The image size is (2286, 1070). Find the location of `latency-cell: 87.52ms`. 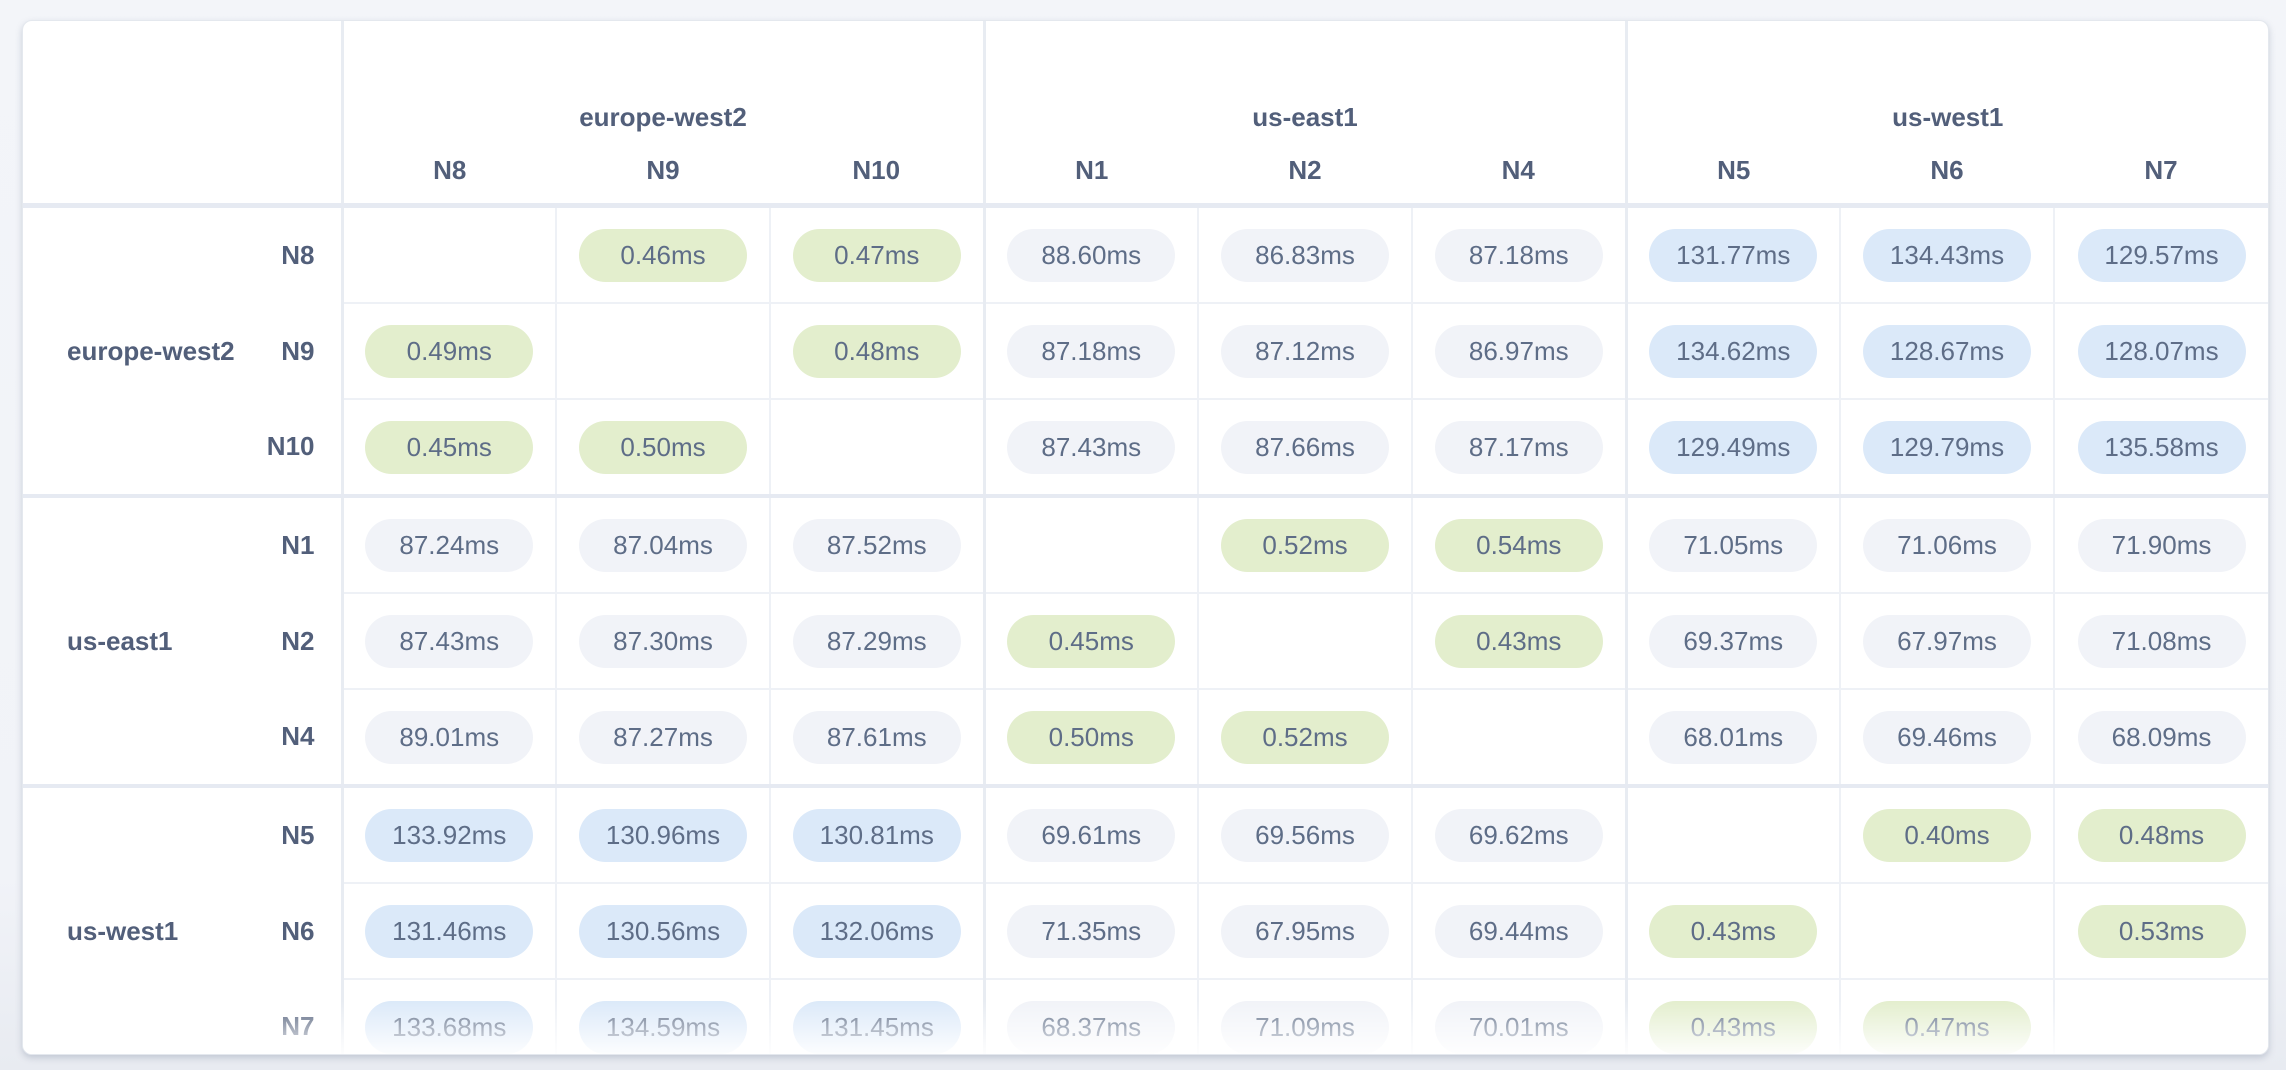

latency-cell: 87.52ms is located at coordinates (876, 543).